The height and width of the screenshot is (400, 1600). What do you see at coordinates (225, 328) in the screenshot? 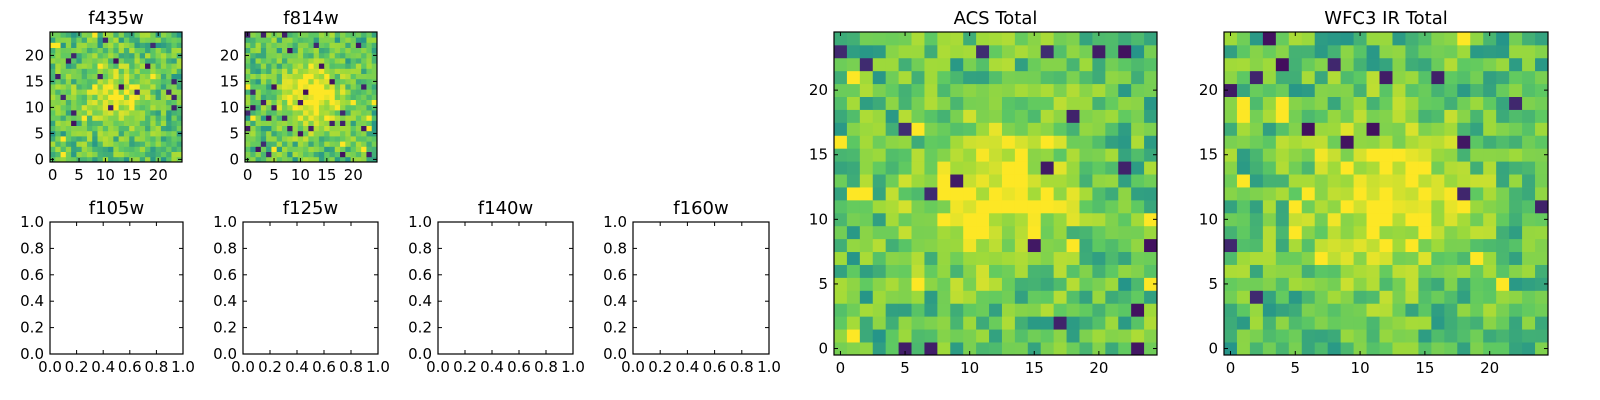
I see `y-tick-label: 0.2` at bounding box center [225, 328].